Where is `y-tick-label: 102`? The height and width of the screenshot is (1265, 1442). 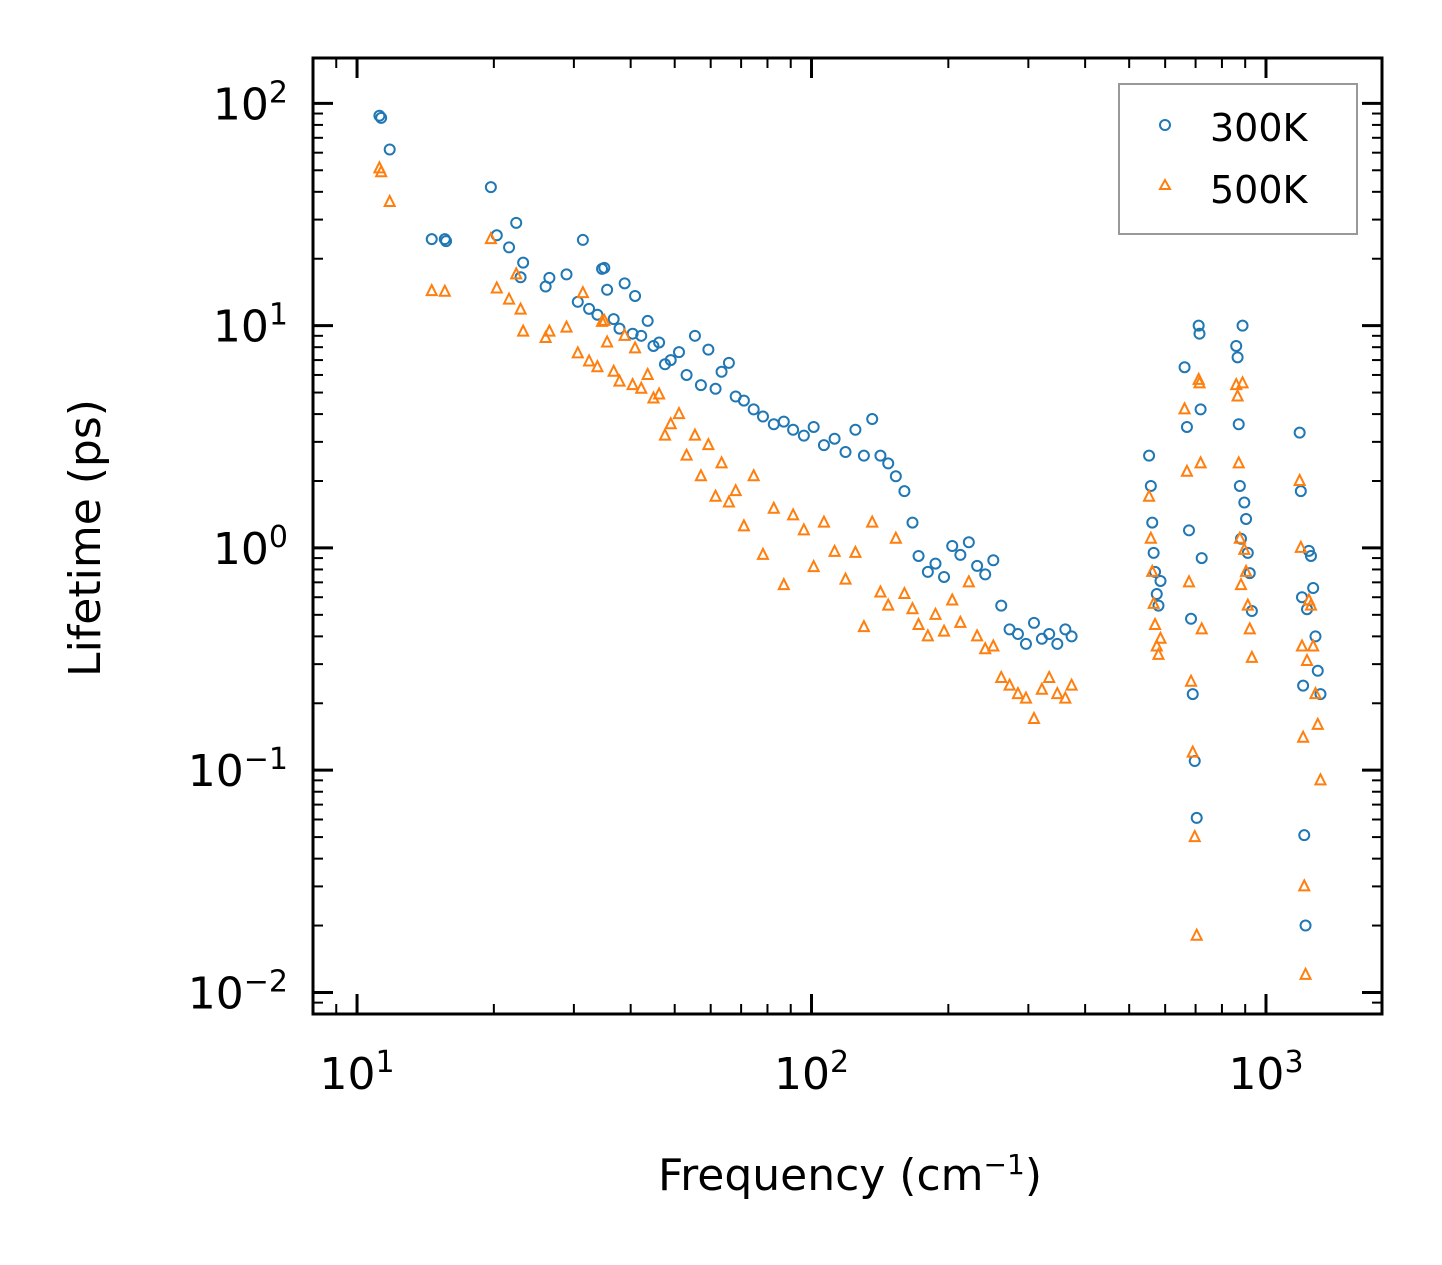 y-tick-label: 102 is located at coordinates (250, 103).